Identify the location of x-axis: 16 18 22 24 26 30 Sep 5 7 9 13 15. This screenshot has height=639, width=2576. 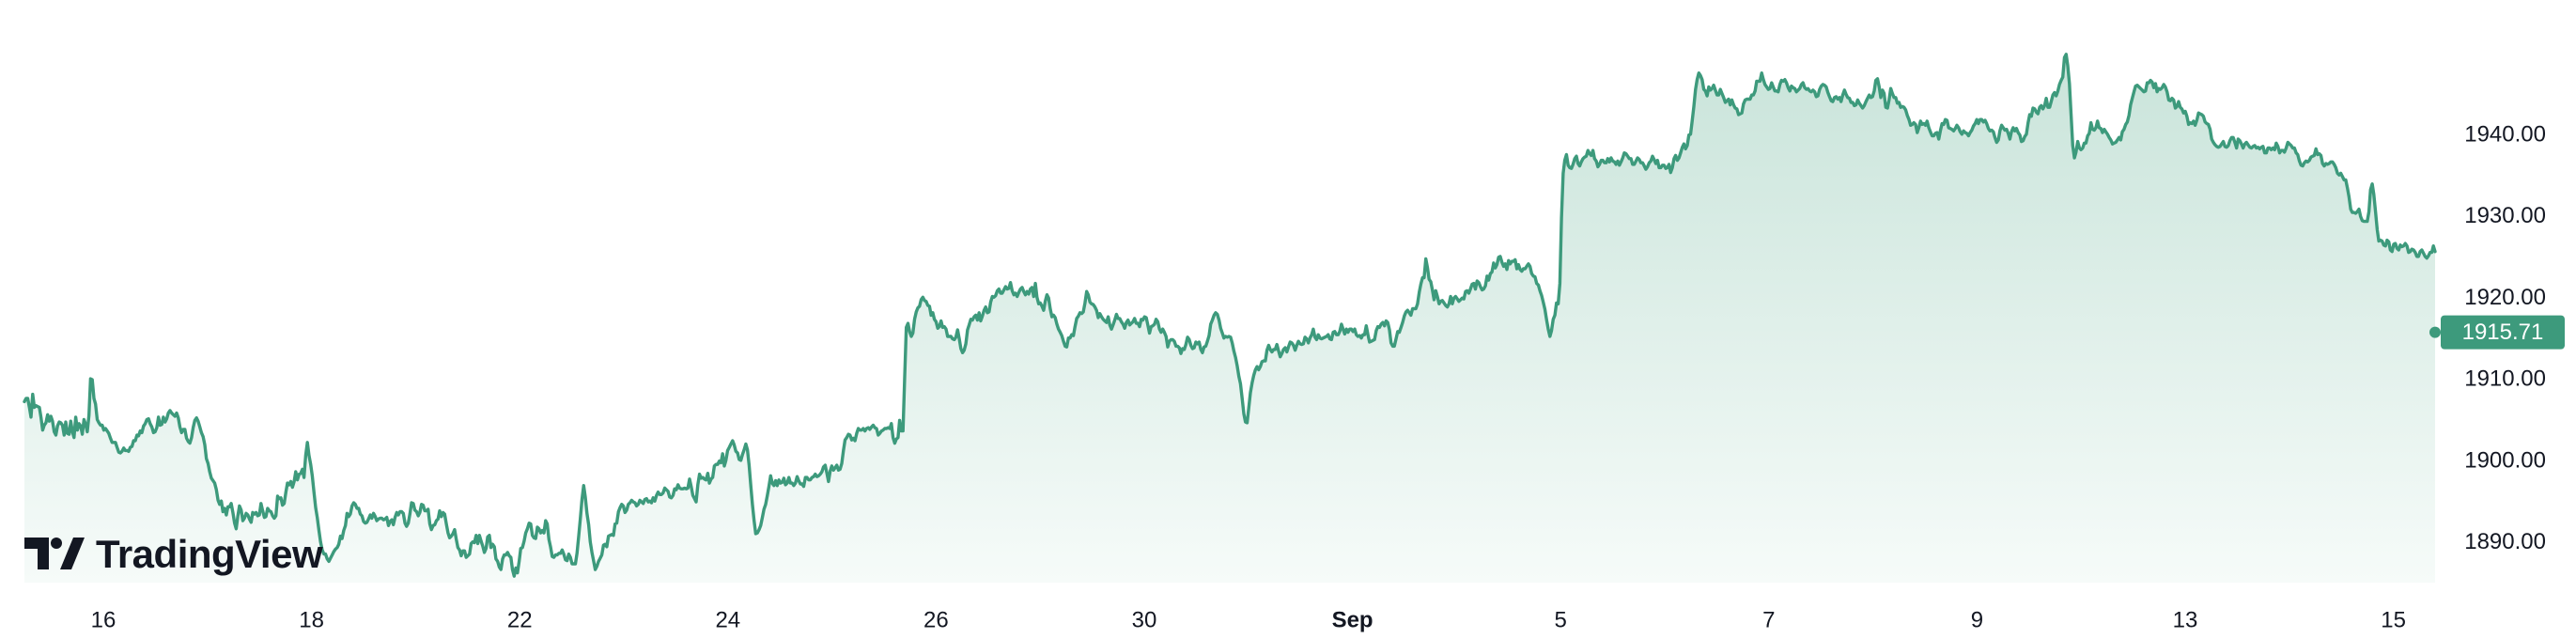
(1248, 620).